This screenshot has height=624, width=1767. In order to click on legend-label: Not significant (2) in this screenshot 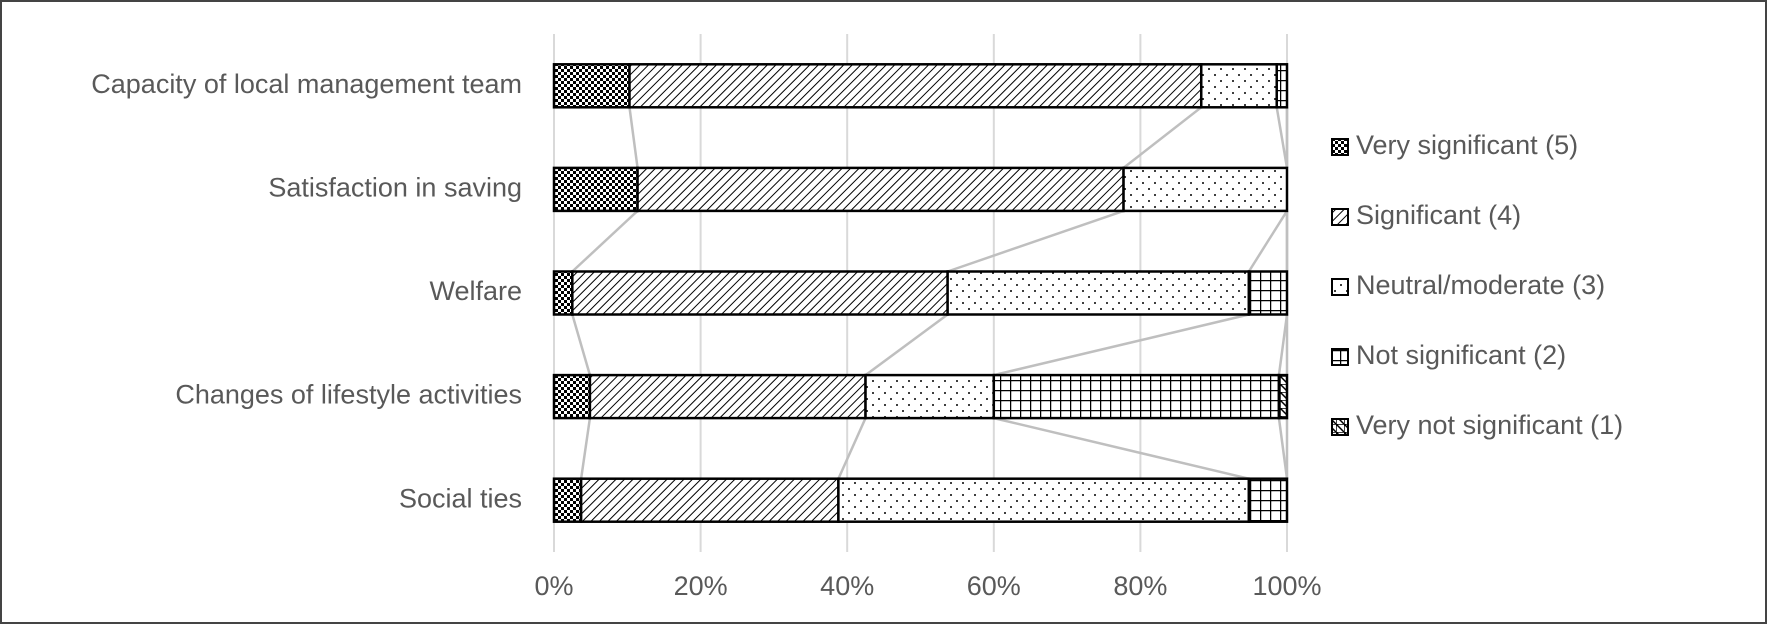, I will do `click(1461, 355)`.